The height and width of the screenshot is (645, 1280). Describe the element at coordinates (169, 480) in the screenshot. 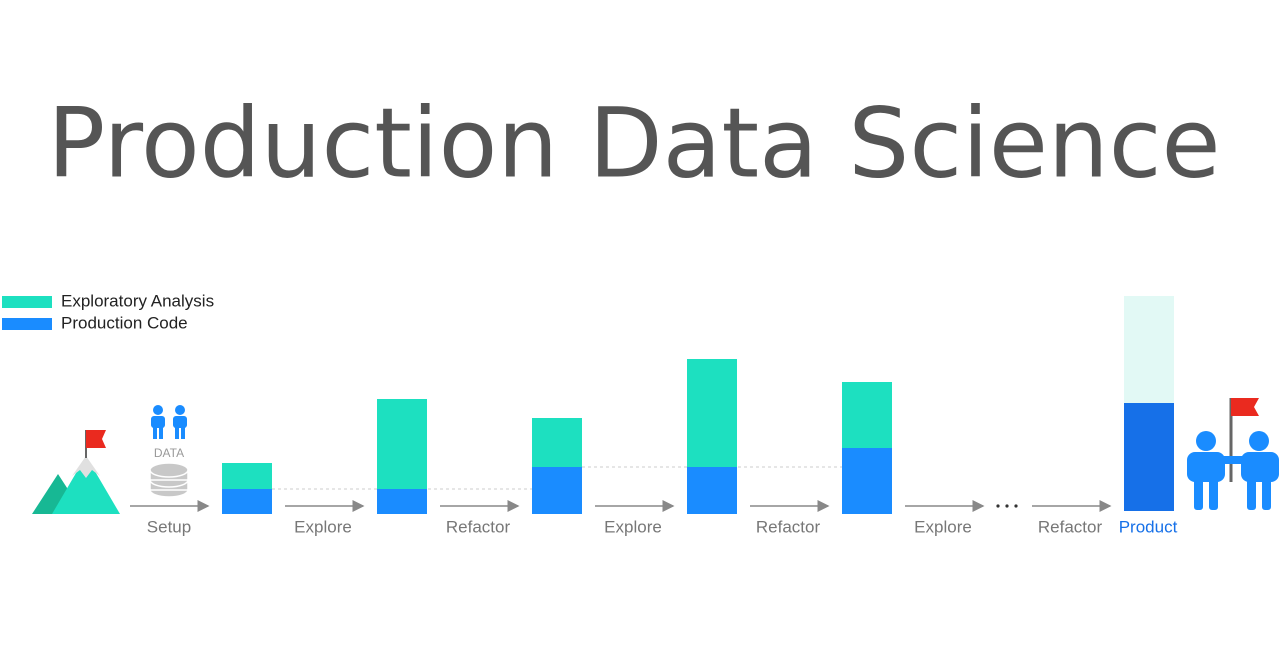

I see `database-icon` at that location.